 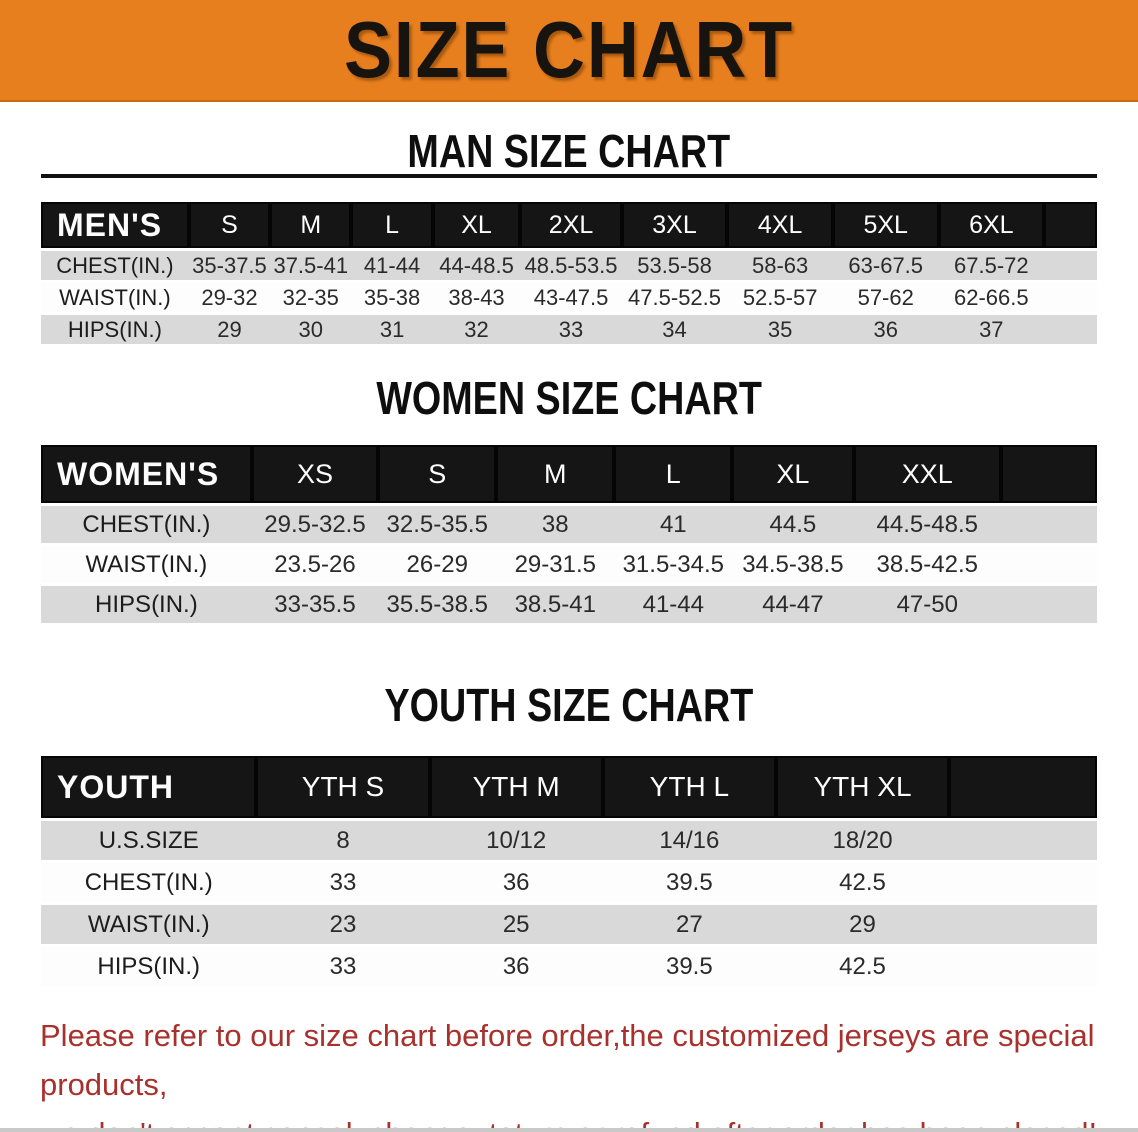 What do you see at coordinates (991, 265) in the screenshot?
I see `measurement-value-cell: 67.5-72` at bounding box center [991, 265].